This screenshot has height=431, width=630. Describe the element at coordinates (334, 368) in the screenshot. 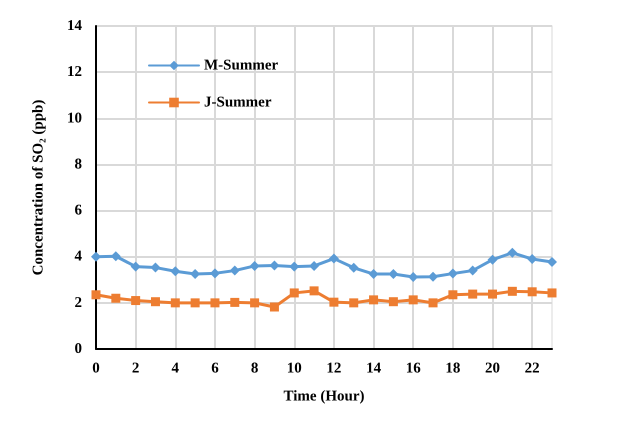

I see `x-tick-label: 12` at that location.